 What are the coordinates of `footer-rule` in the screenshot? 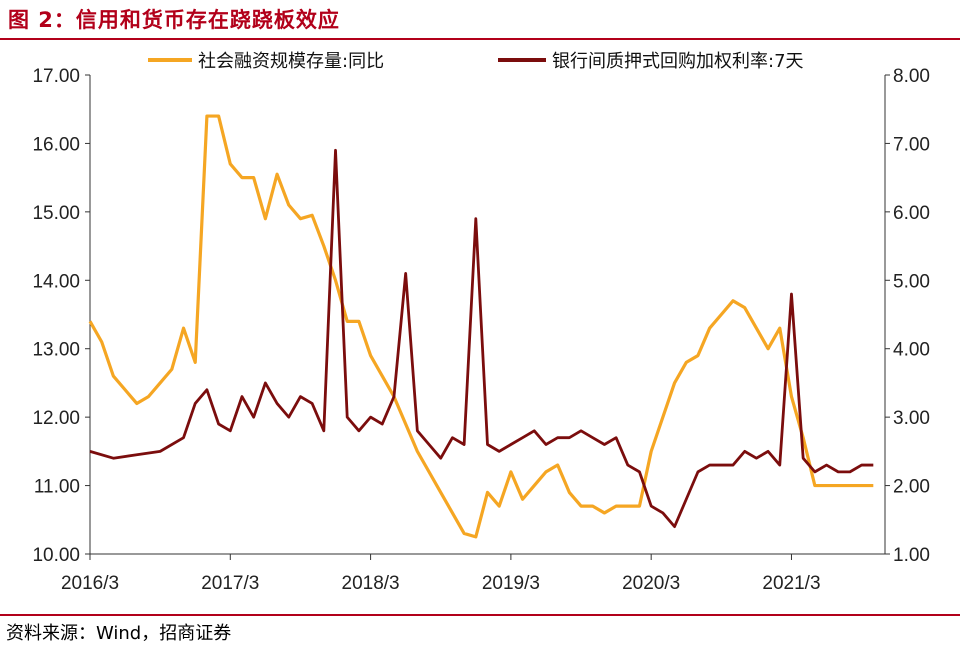 It's located at (480, 615).